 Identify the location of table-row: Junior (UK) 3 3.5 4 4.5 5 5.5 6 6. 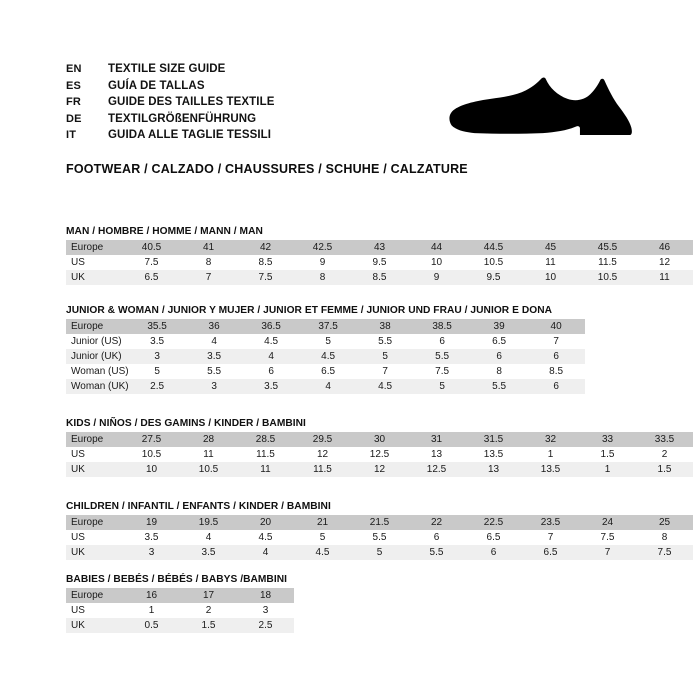
(325, 356).